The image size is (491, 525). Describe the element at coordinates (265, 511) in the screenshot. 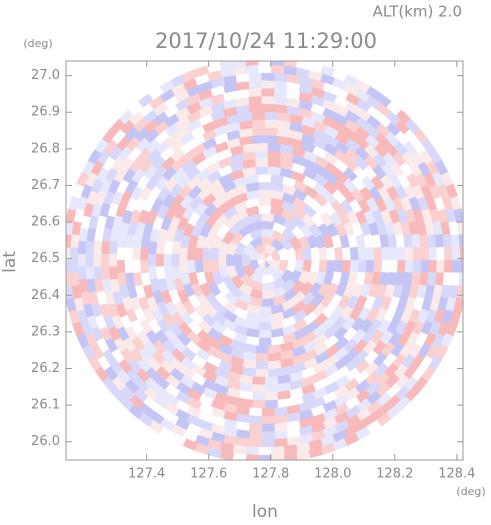

I see `x-axis-label: lon` at that location.